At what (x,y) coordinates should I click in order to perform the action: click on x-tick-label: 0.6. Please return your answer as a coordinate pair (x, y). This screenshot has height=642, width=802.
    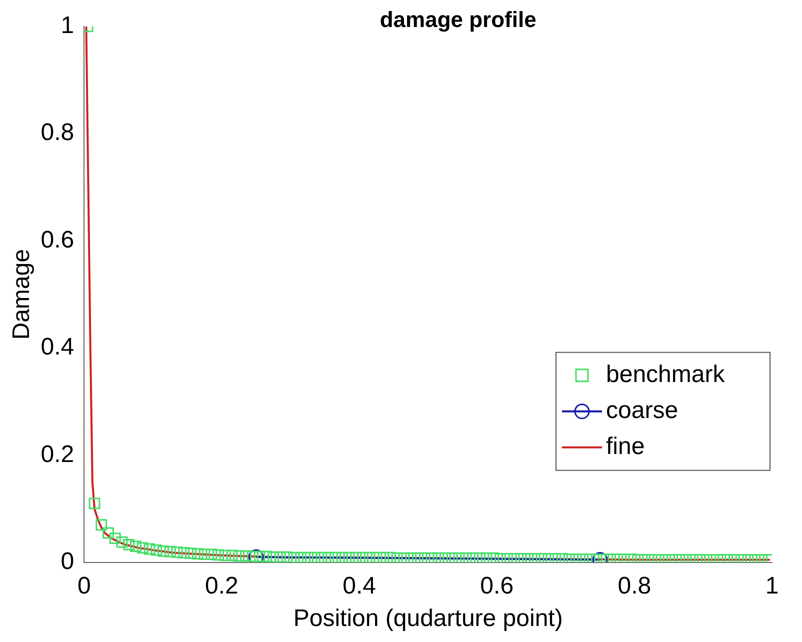
    Looking at the image, I should click on (497, 586).